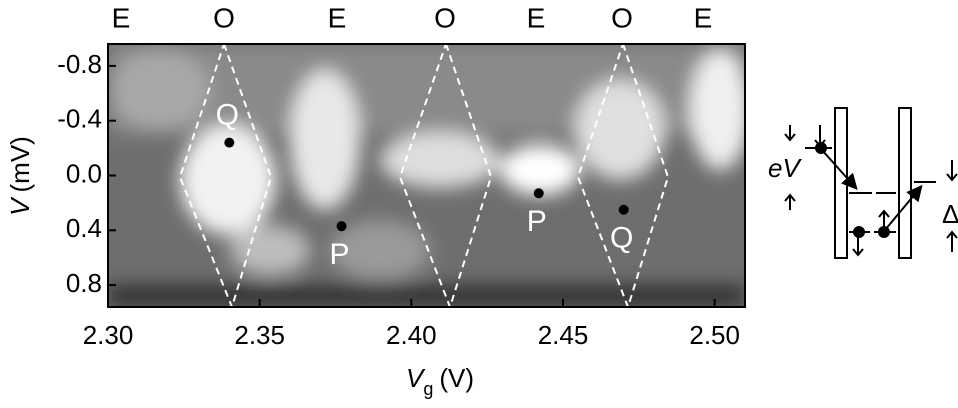 This screenshot has width=958, height=408. What do you see at coordinates (428, 389) in the screenshot?
I see `x-label-subscript: g` at bounding box center [428, 389].